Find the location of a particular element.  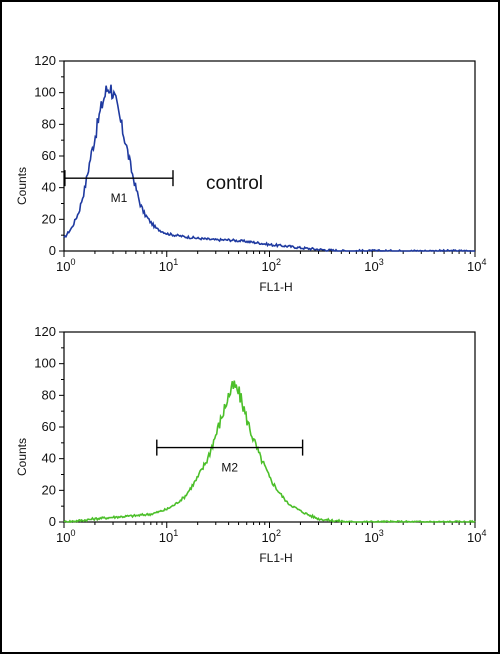

control-annotation: control is located at coordinates (234, 183).